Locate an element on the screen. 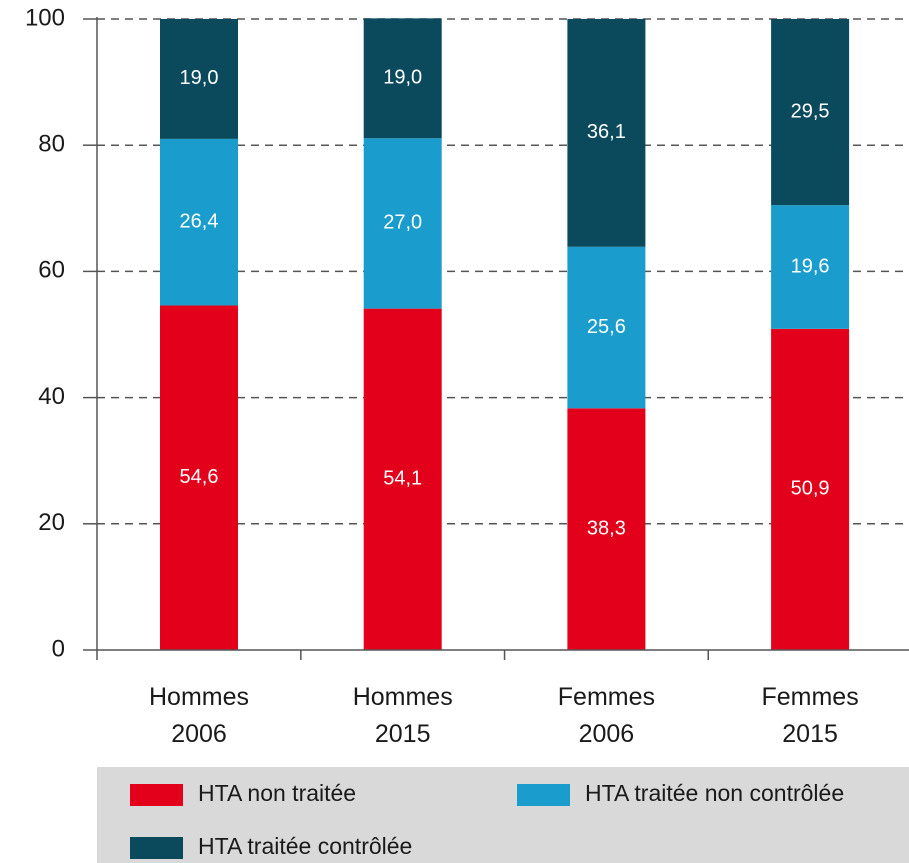 Image resolution: width=909 pixels, height=863 pixels. y-tick-label: 60 is located at coordinates (51, 270).